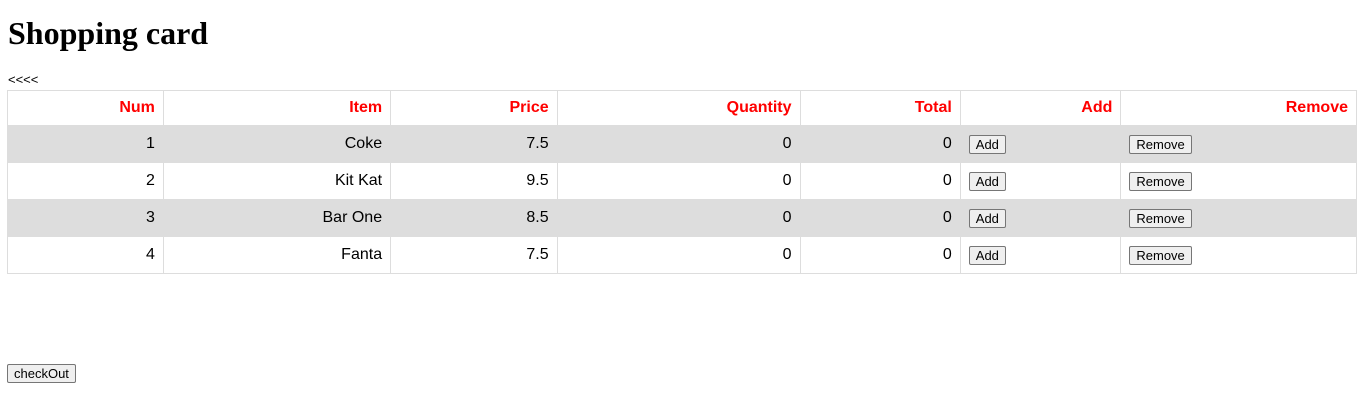  Describe the element at coordinates (108, 33) in the screenshot. I see `page-title: Shopping card` at that location.